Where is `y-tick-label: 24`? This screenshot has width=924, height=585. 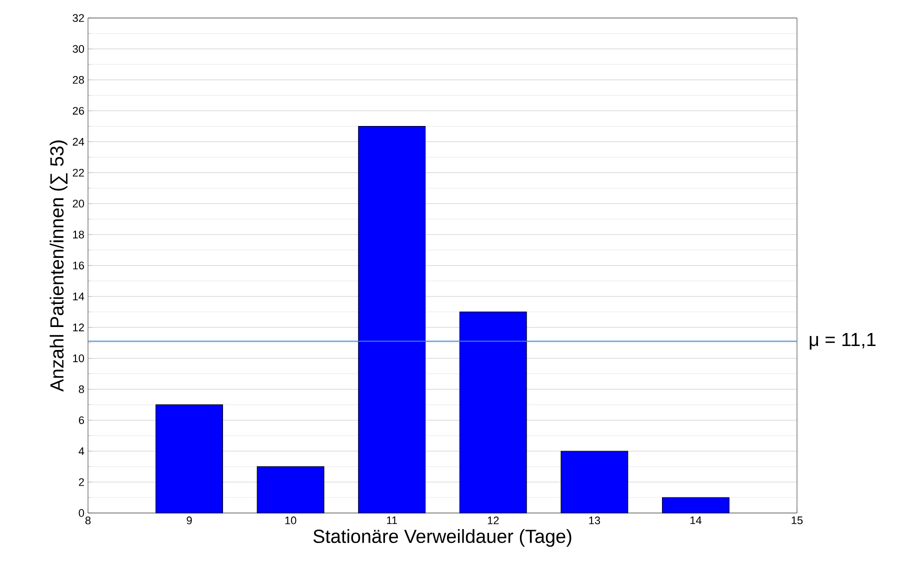
y-tick-label: 24 is located at coordinates (78, 142).